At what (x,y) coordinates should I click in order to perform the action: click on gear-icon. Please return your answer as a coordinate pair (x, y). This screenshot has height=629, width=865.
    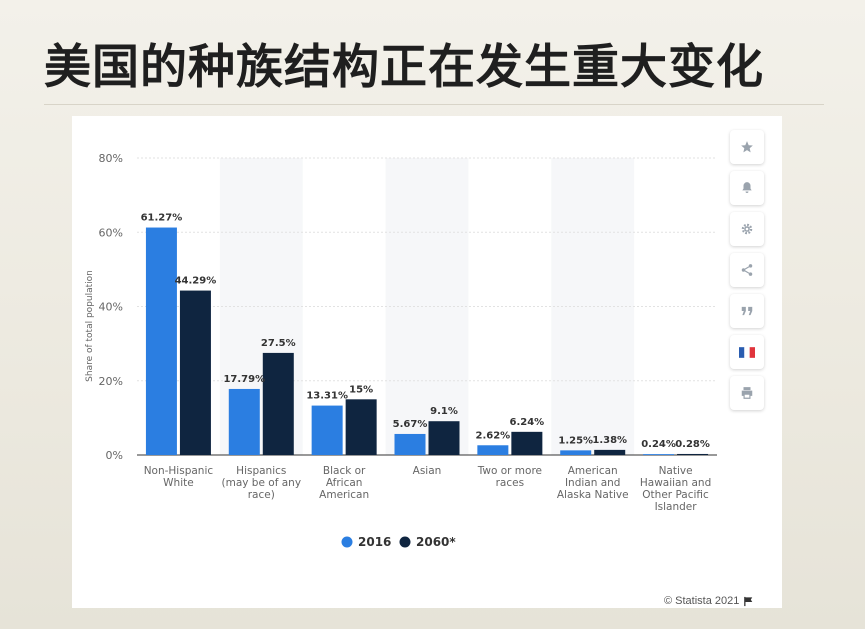
    Looking at the image, I should click on (747, 229).